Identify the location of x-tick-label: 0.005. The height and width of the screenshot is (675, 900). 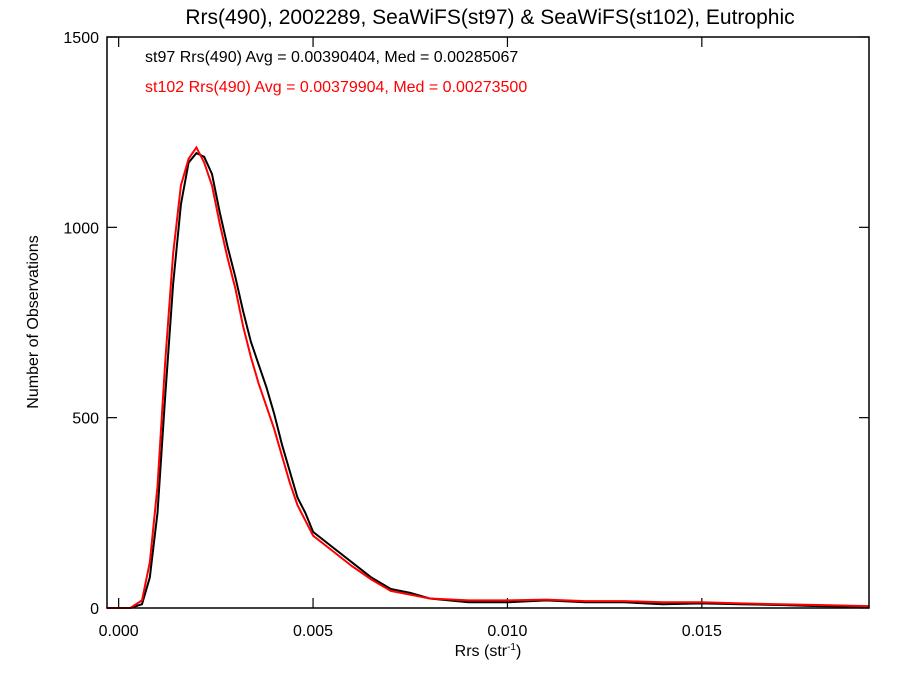
(313, 631).